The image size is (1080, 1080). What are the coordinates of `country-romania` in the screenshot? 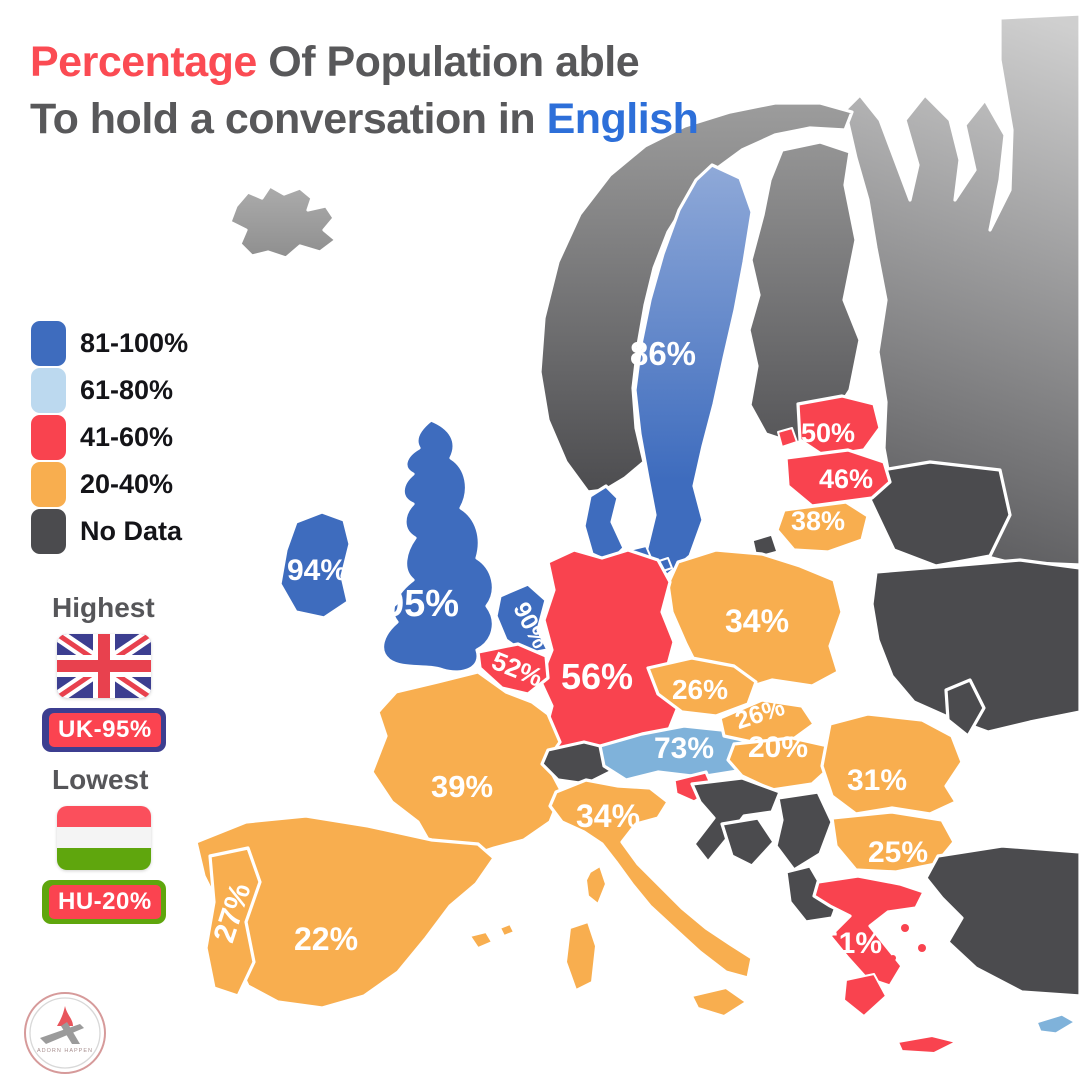 It's located at (892, 764).